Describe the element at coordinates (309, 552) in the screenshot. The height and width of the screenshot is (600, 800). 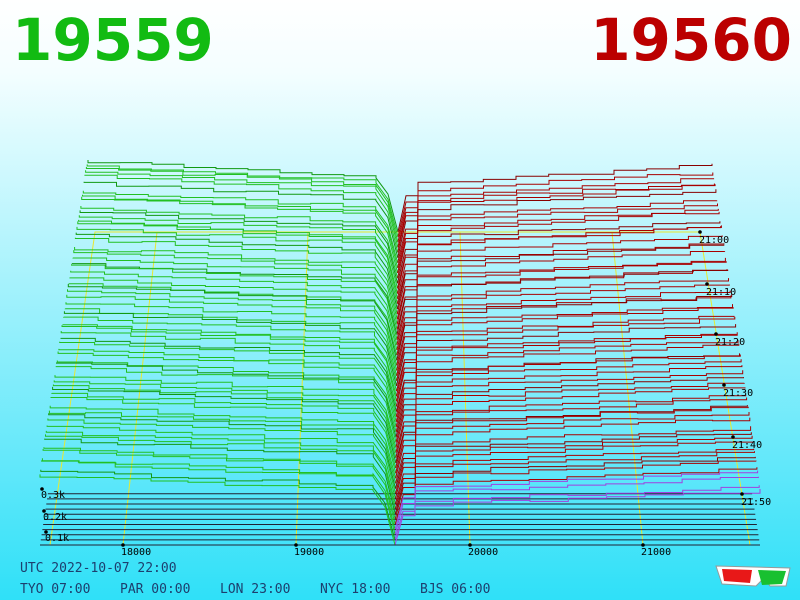
I see `price-label: 19000` at that location.